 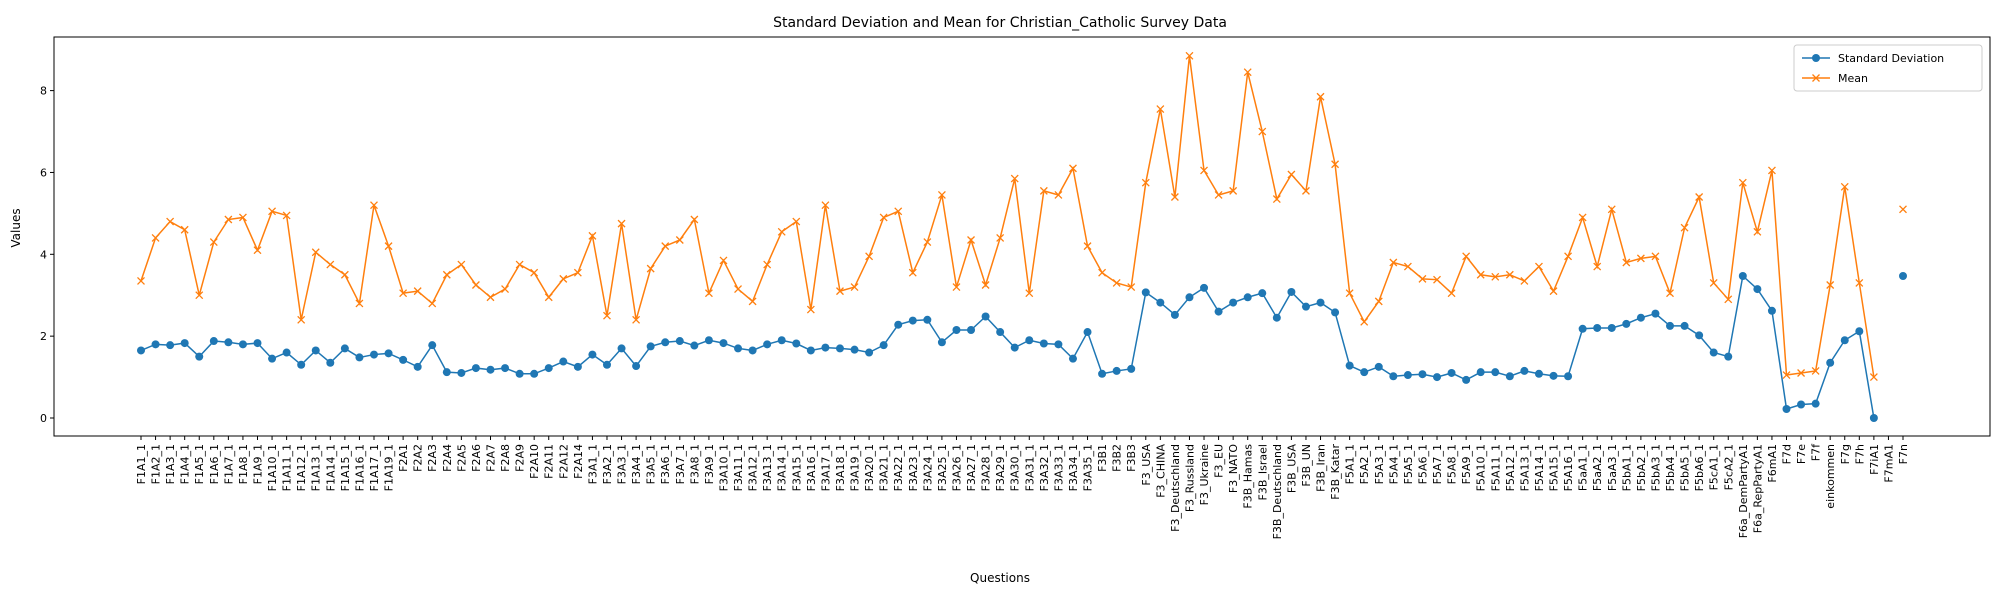 What do you see at coordinates (447, 458) in the screenshot?
I see `x-tick-label: F2A4` at bounding box center [447, 458].